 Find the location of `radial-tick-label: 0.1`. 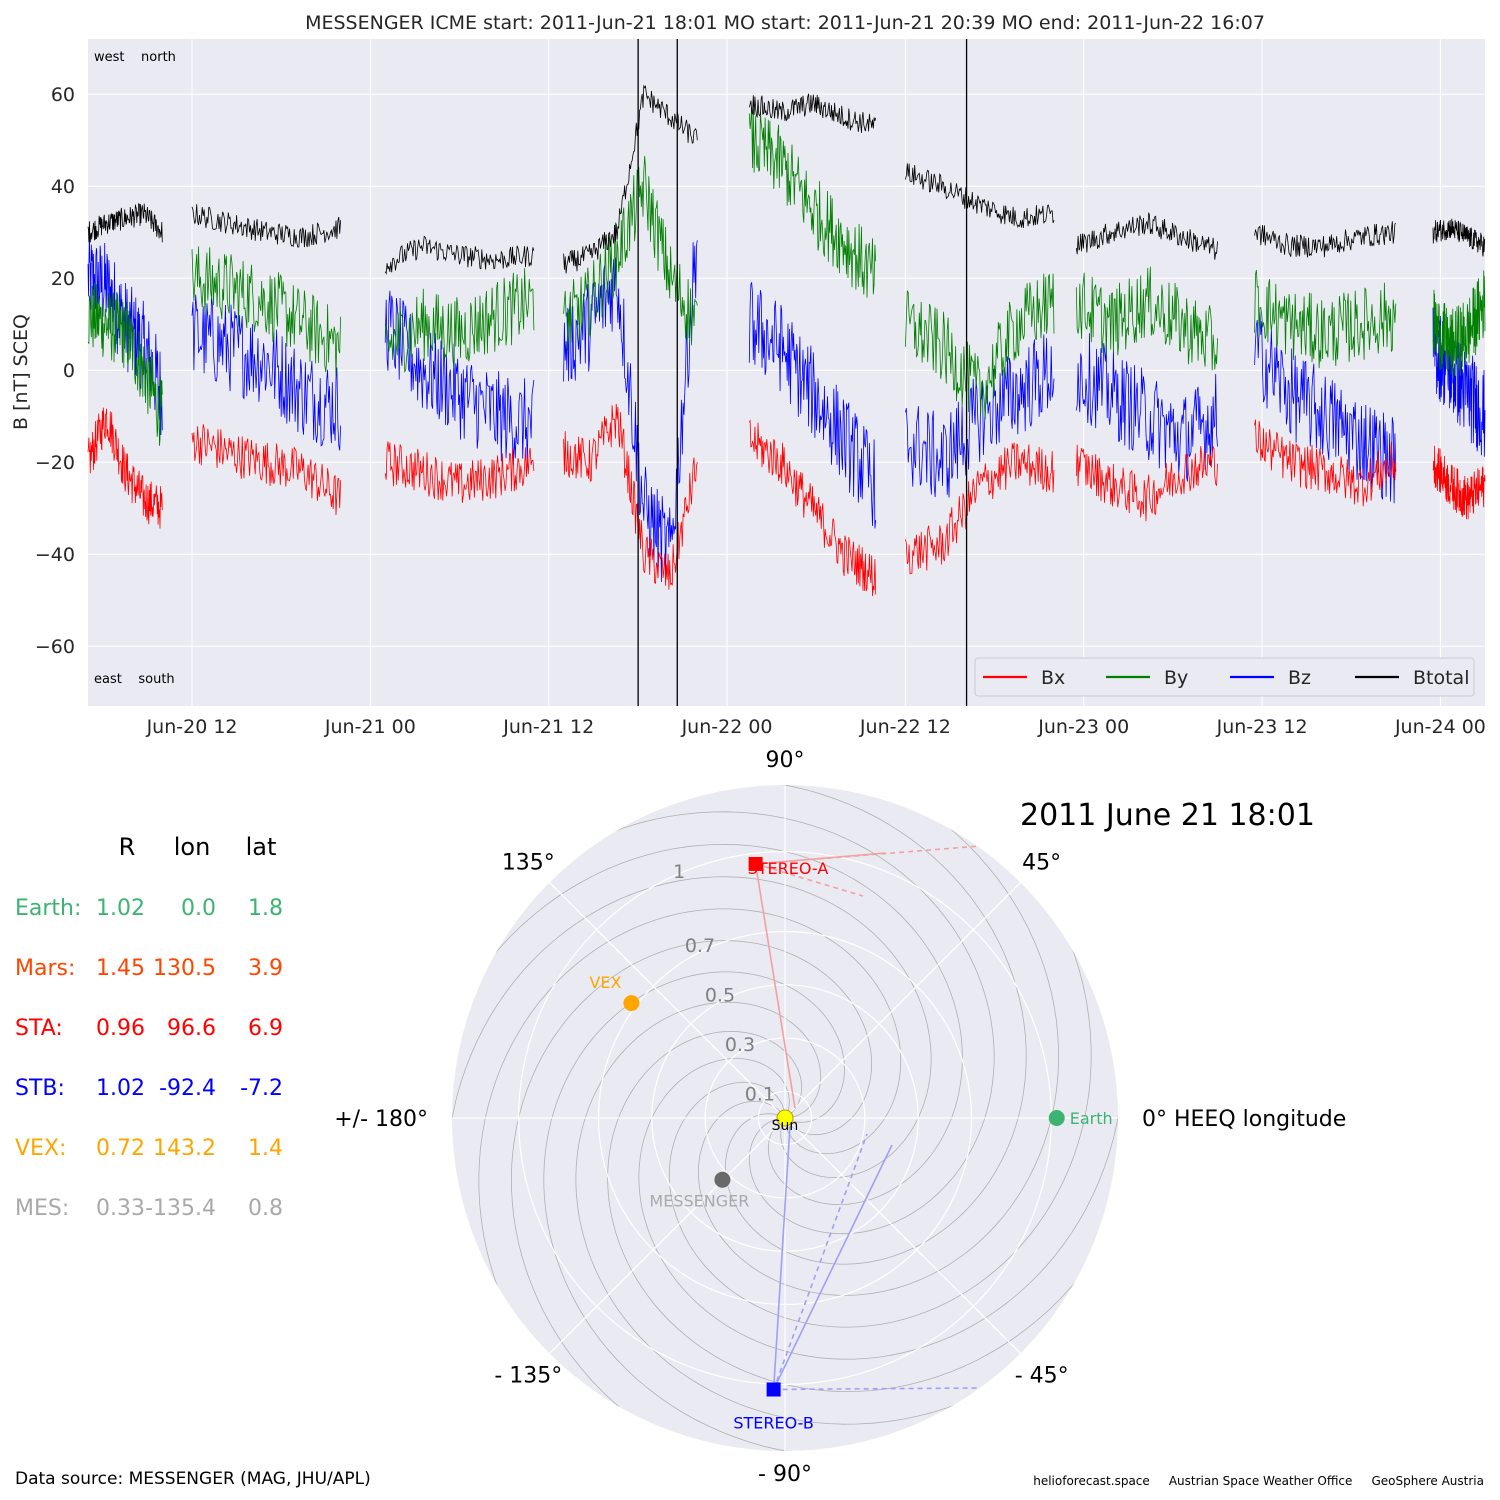

radial-tick-label: 0.1 is located at coordinates (760, 1094).